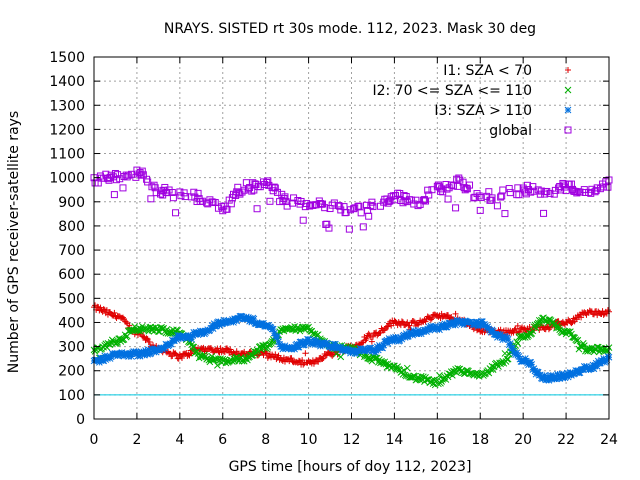  I want to click on x-tick-label: 24, so click(609, 440).